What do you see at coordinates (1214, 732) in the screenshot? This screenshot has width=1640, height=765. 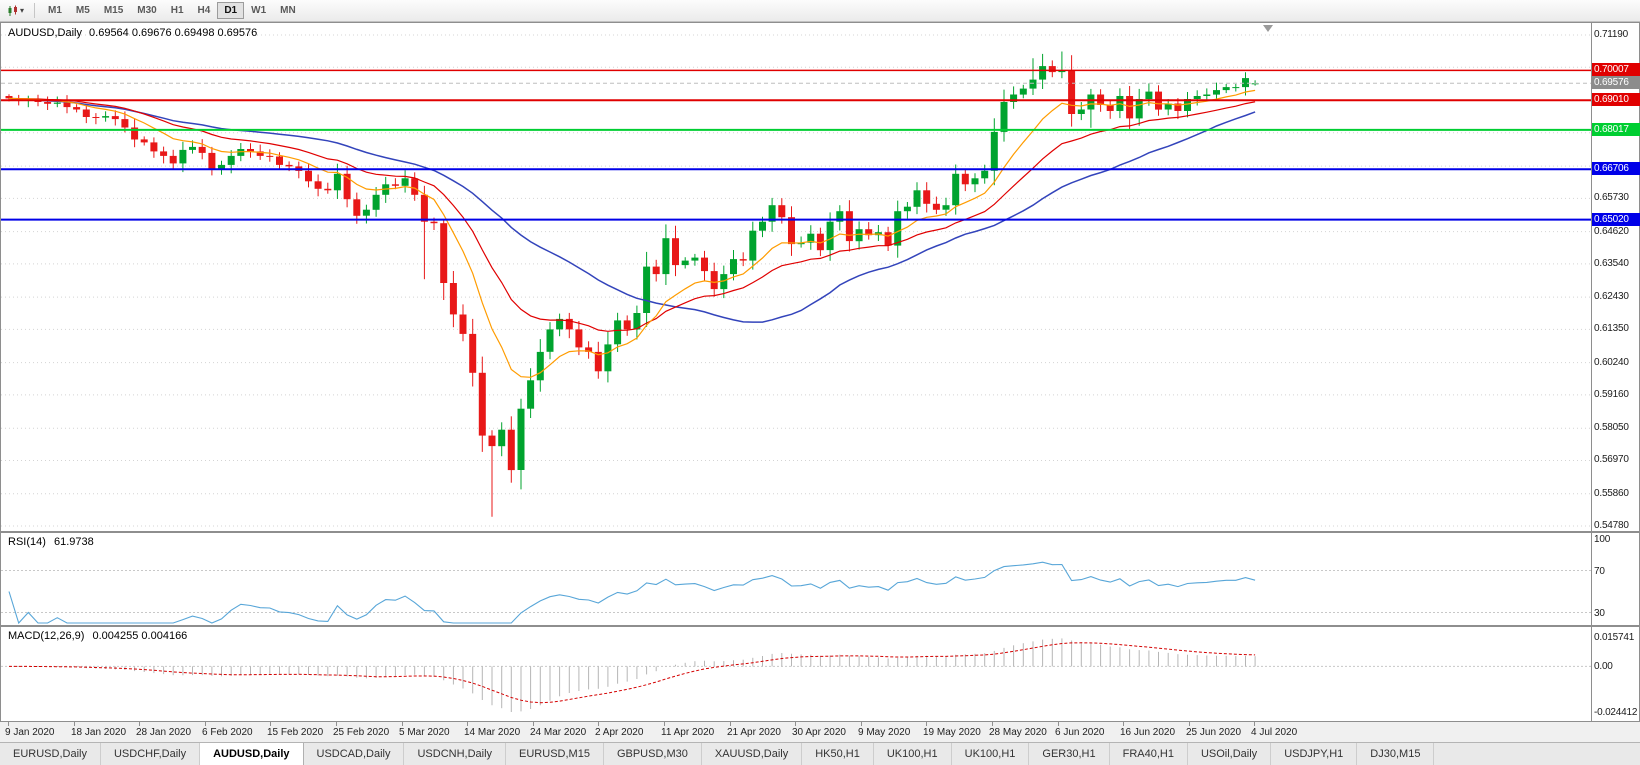 I see `date-label: 25 Jun 2020` at bounding box center [1214, 732].